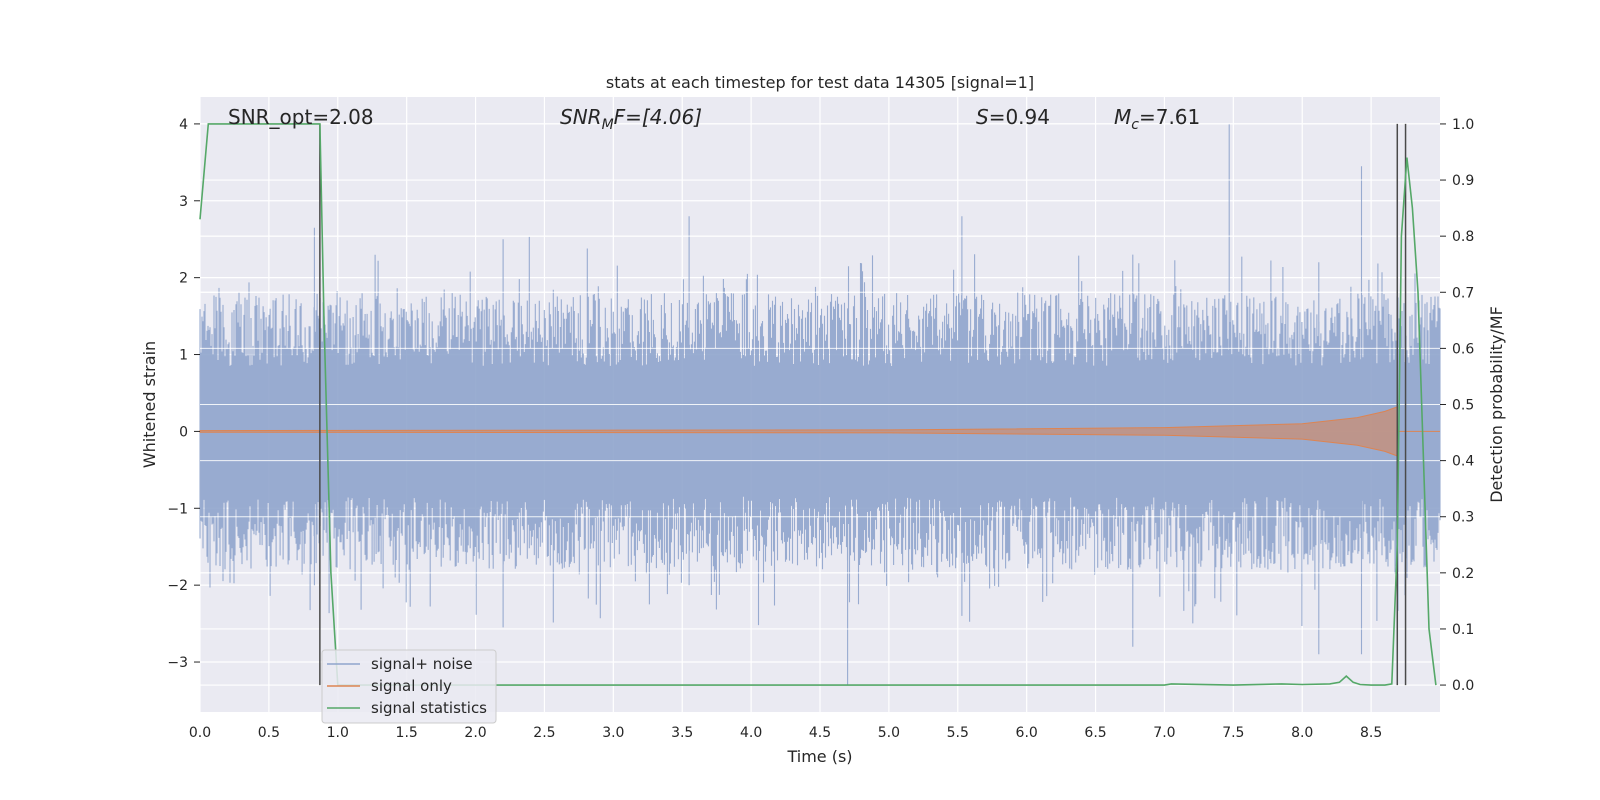 The height and width of the screenshot is (800, 1600). I want to click on mc-var: M, so click(1122, 117).